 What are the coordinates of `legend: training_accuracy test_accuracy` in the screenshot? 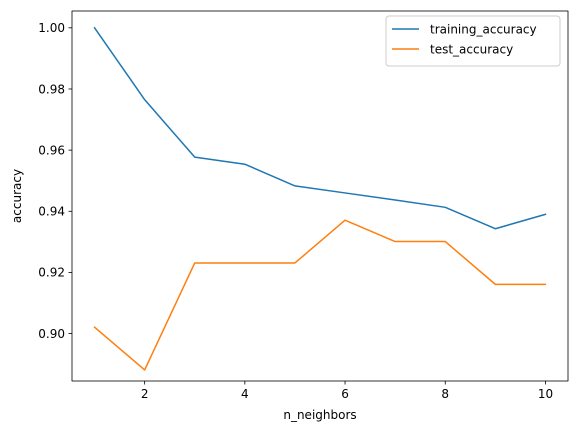 It's located at (473, 41).